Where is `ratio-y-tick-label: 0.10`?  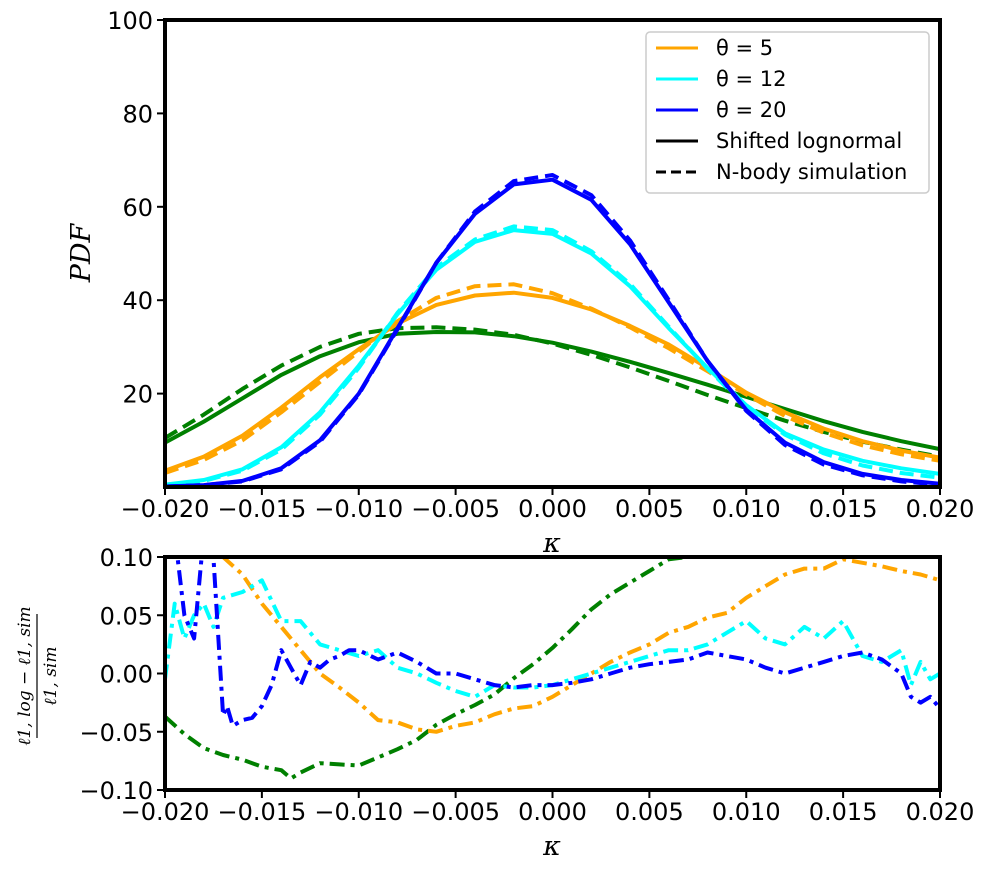 ratio-y-tick-label: 0.10 is located at coordinates (126, 558).